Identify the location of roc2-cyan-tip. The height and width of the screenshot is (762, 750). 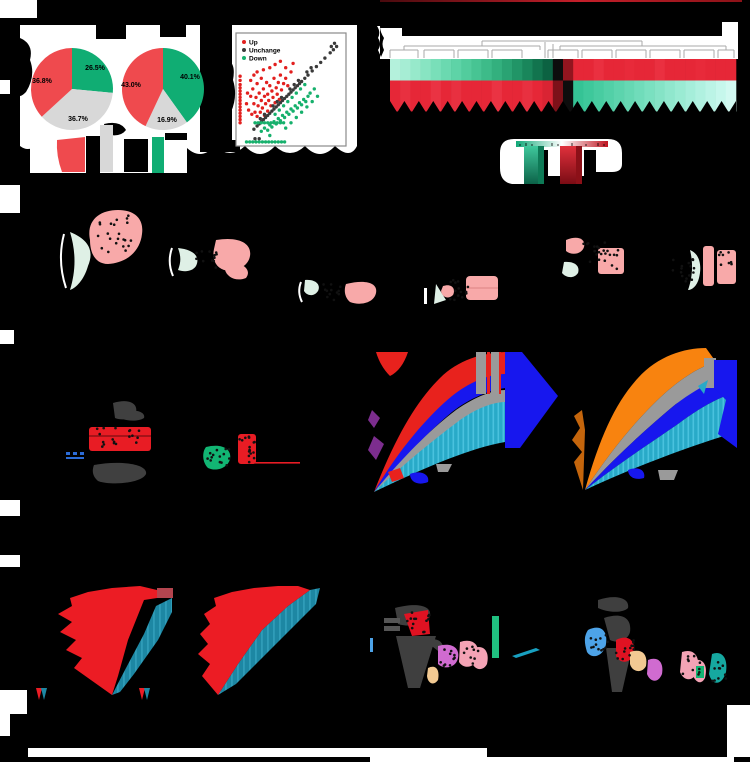
(703, 387).